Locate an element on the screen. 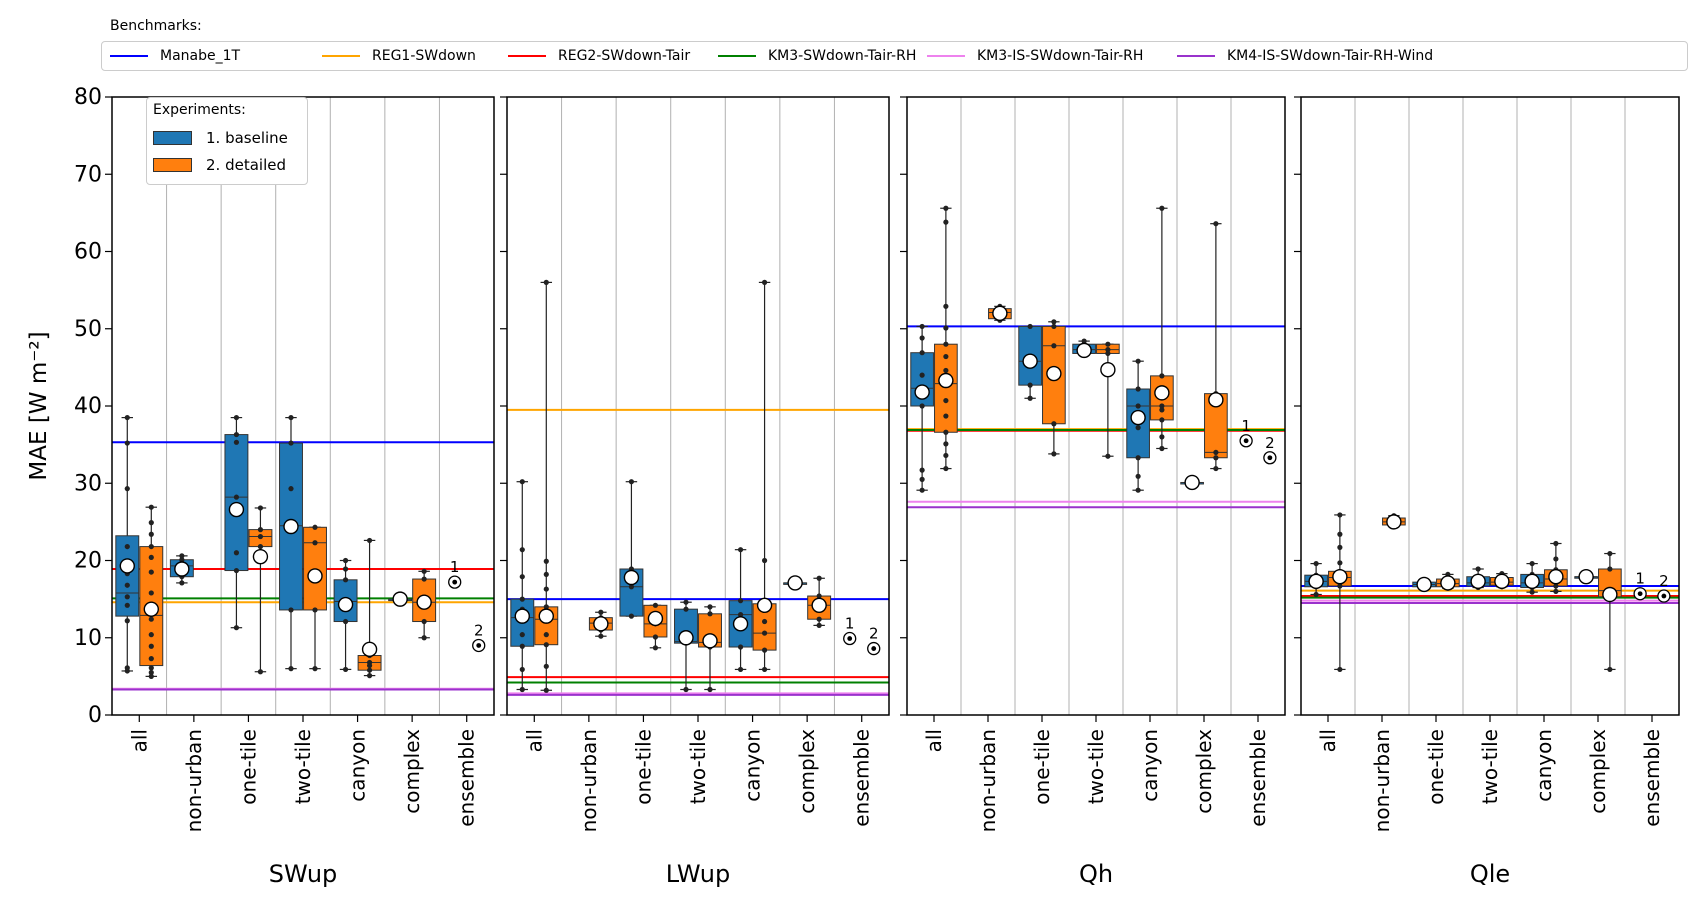  legend-item-benchmark: REG2-SWdown-Tair is located at coordinates (599, 56).